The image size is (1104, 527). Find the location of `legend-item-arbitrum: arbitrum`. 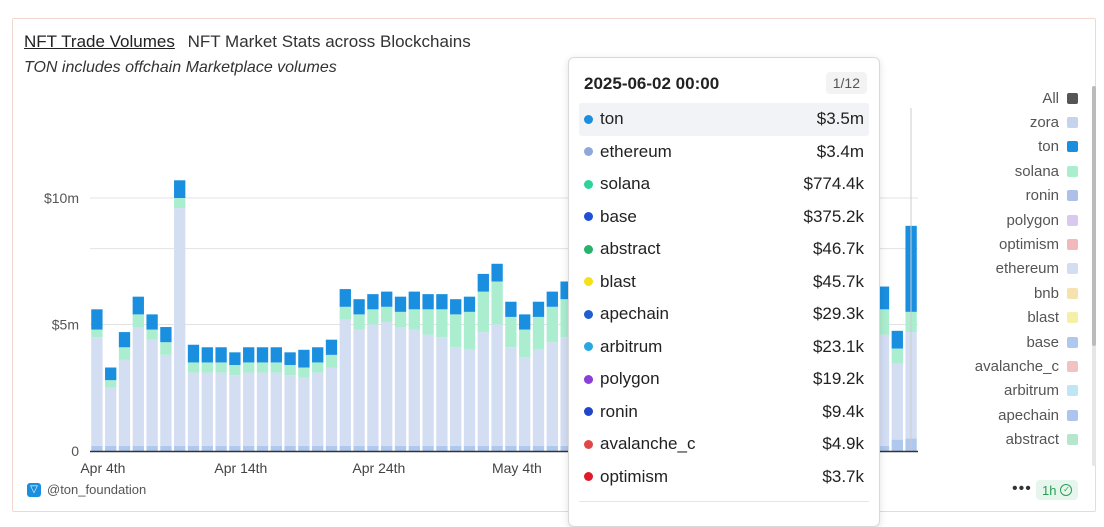

legend-item-arbitrum: arbitrum is located at coordinates (1003, 391).